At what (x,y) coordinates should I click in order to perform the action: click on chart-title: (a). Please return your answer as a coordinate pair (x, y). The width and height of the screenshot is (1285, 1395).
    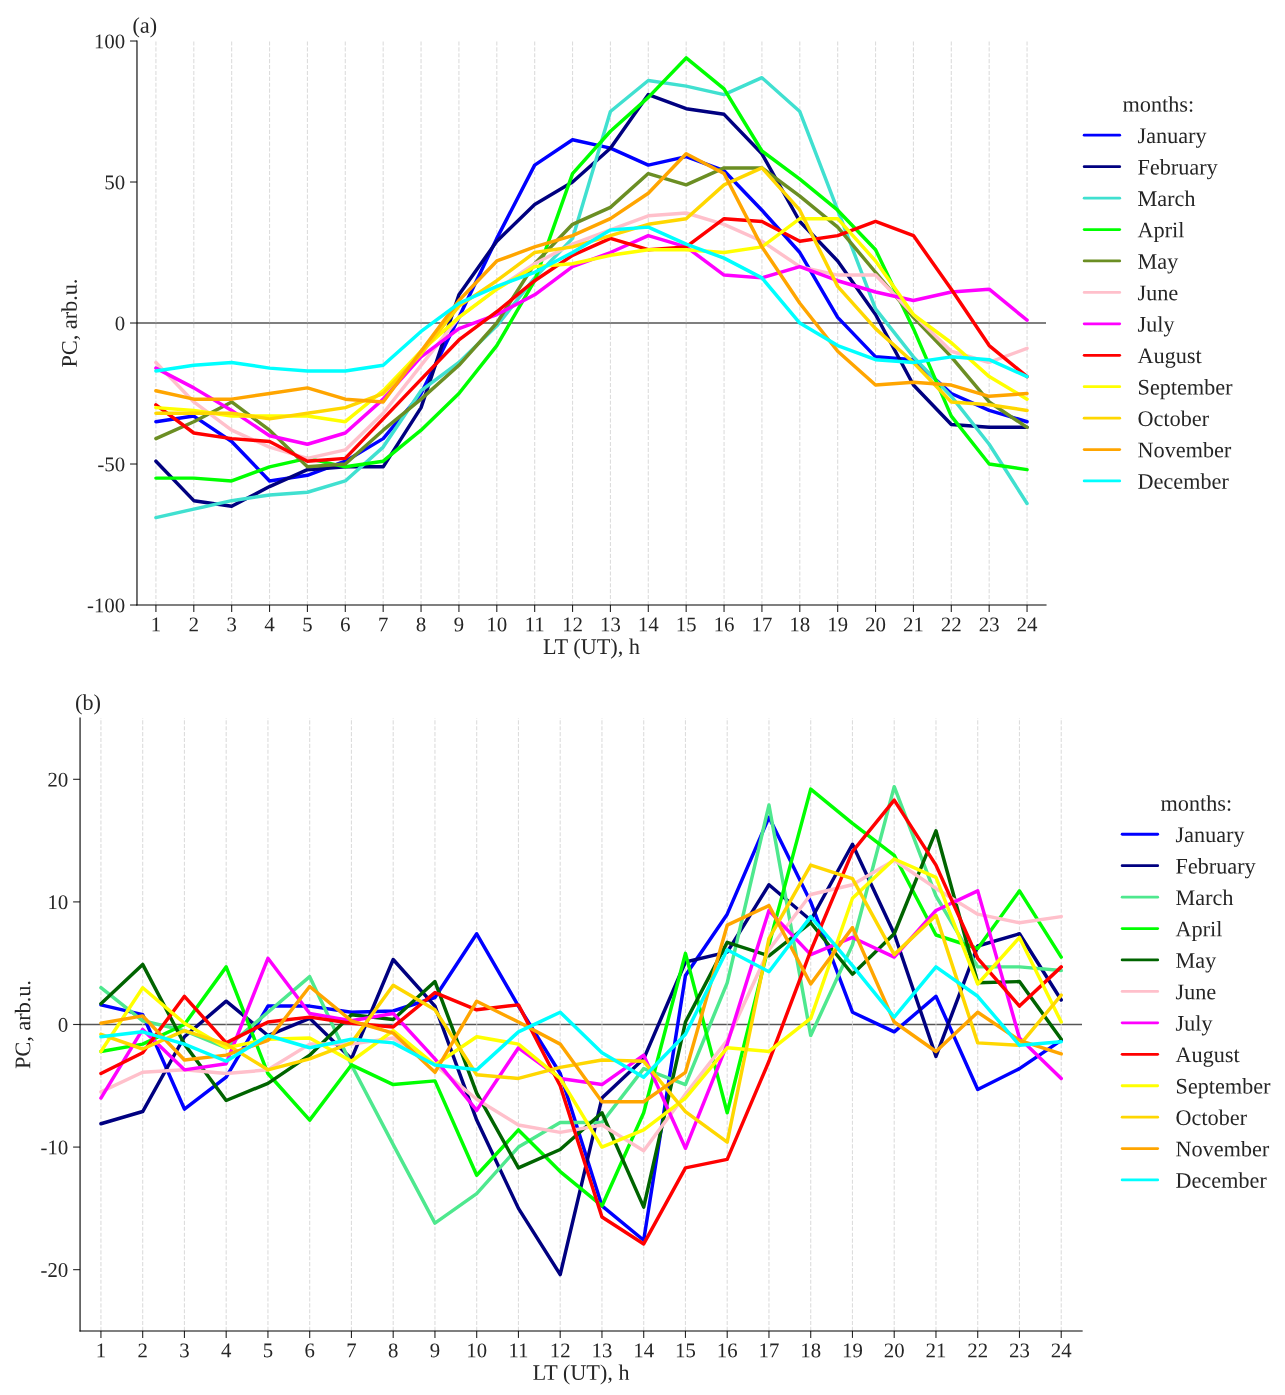
    Looking at the image, I should click on (145, 27).